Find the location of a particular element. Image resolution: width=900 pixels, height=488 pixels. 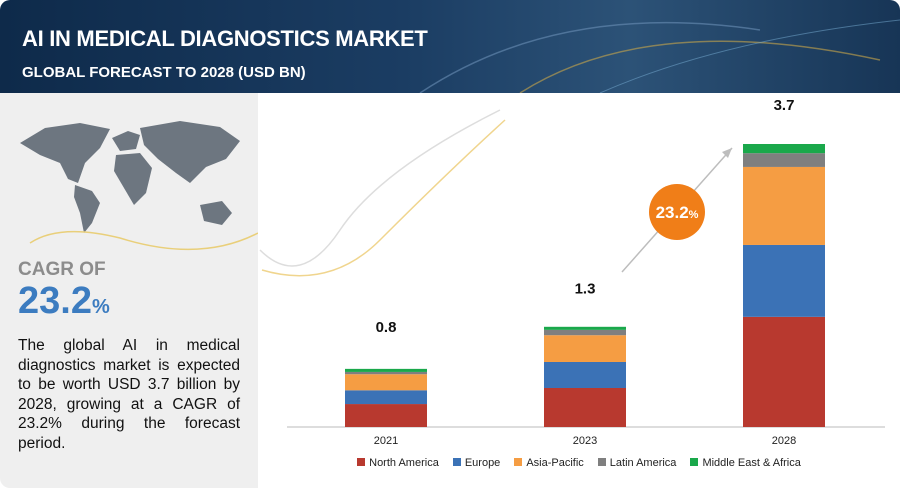

total-label: 0.8 is located at coordinates (386, 327).